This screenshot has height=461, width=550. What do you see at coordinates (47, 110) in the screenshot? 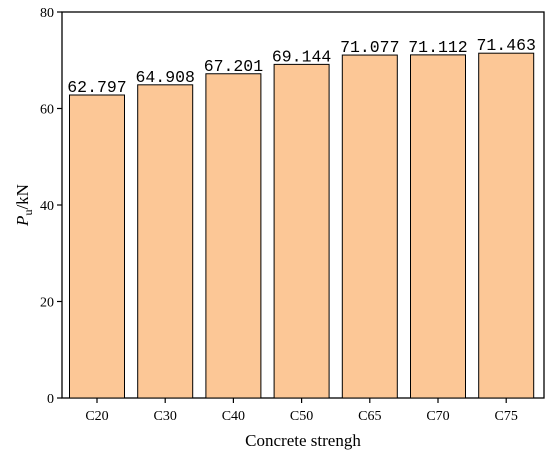
I see `y-tick-label-60: 60` at bounding box center [47, 110].